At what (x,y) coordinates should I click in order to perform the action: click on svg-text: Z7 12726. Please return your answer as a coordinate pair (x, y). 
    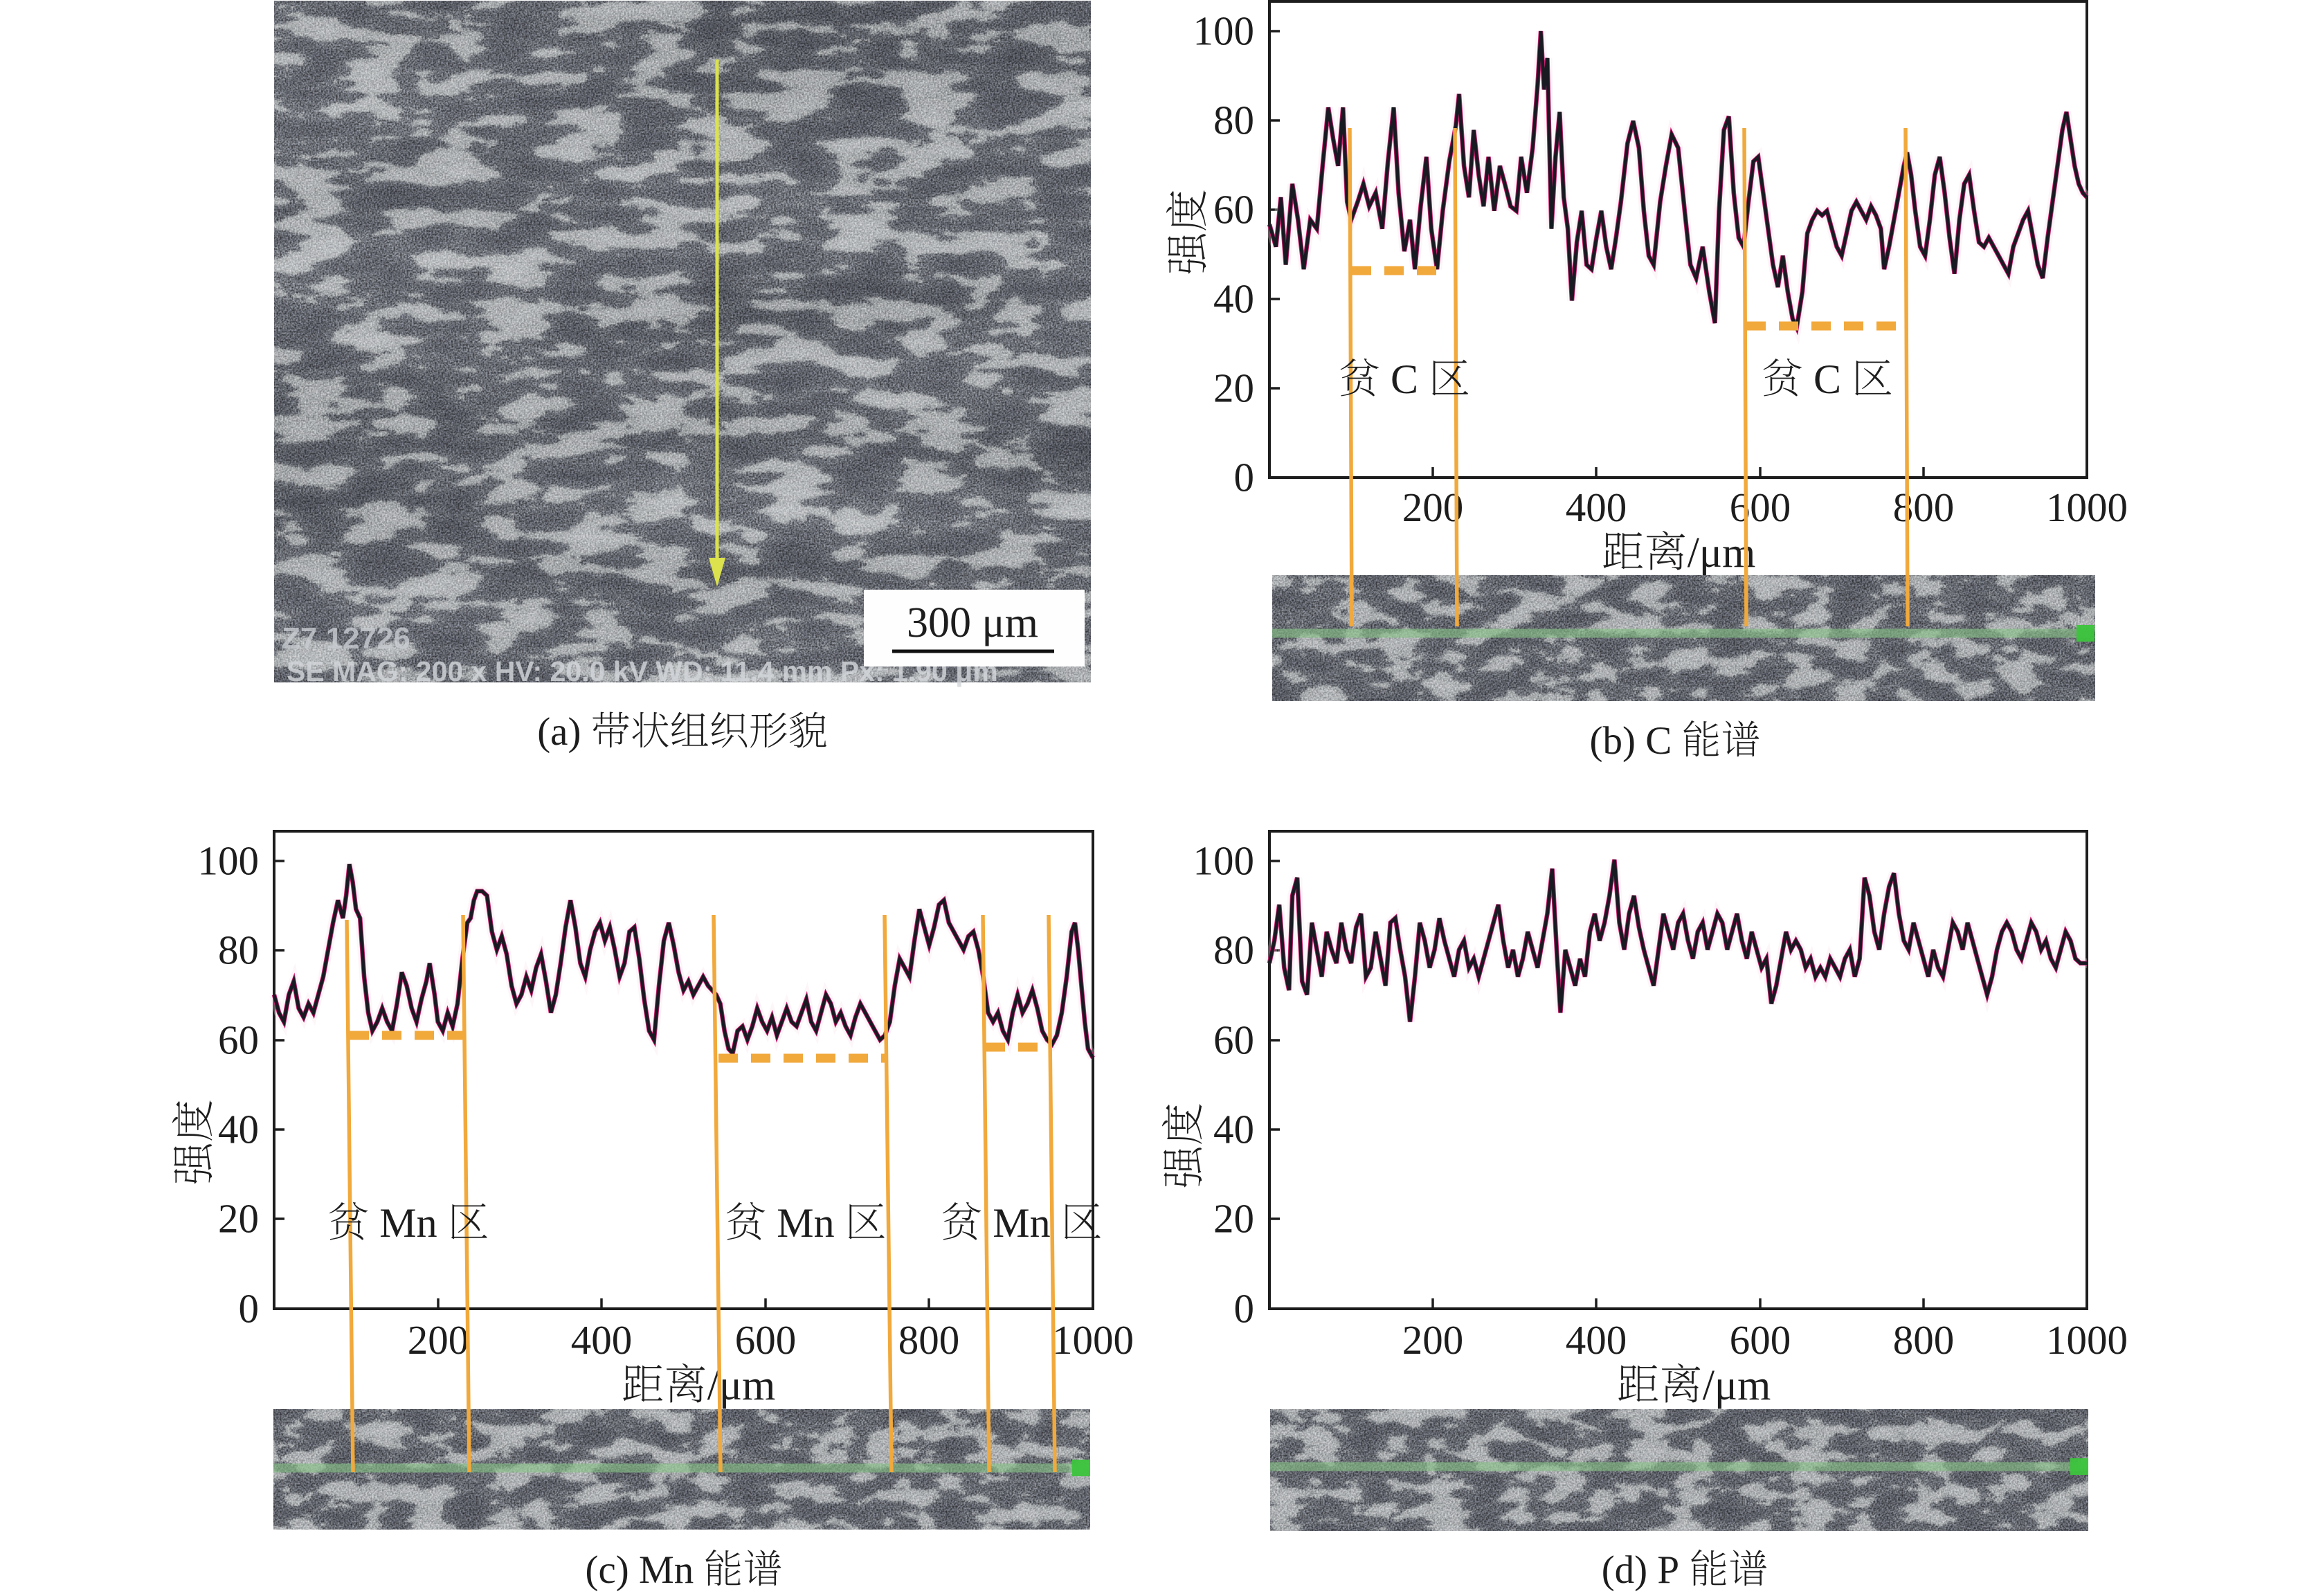
    Looking at the image, I should click on (346, 638).